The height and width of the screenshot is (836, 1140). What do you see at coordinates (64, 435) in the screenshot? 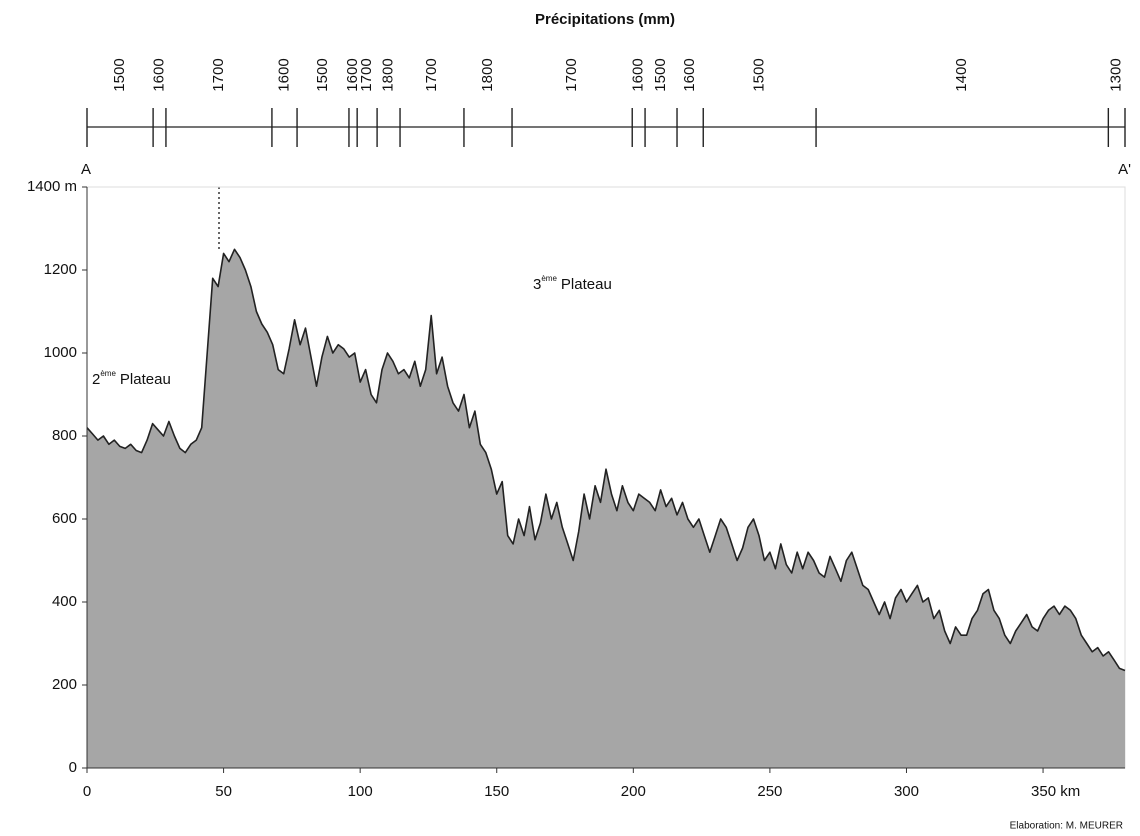
I see `y-tick-label: 800` at bounding box center [64, 435].